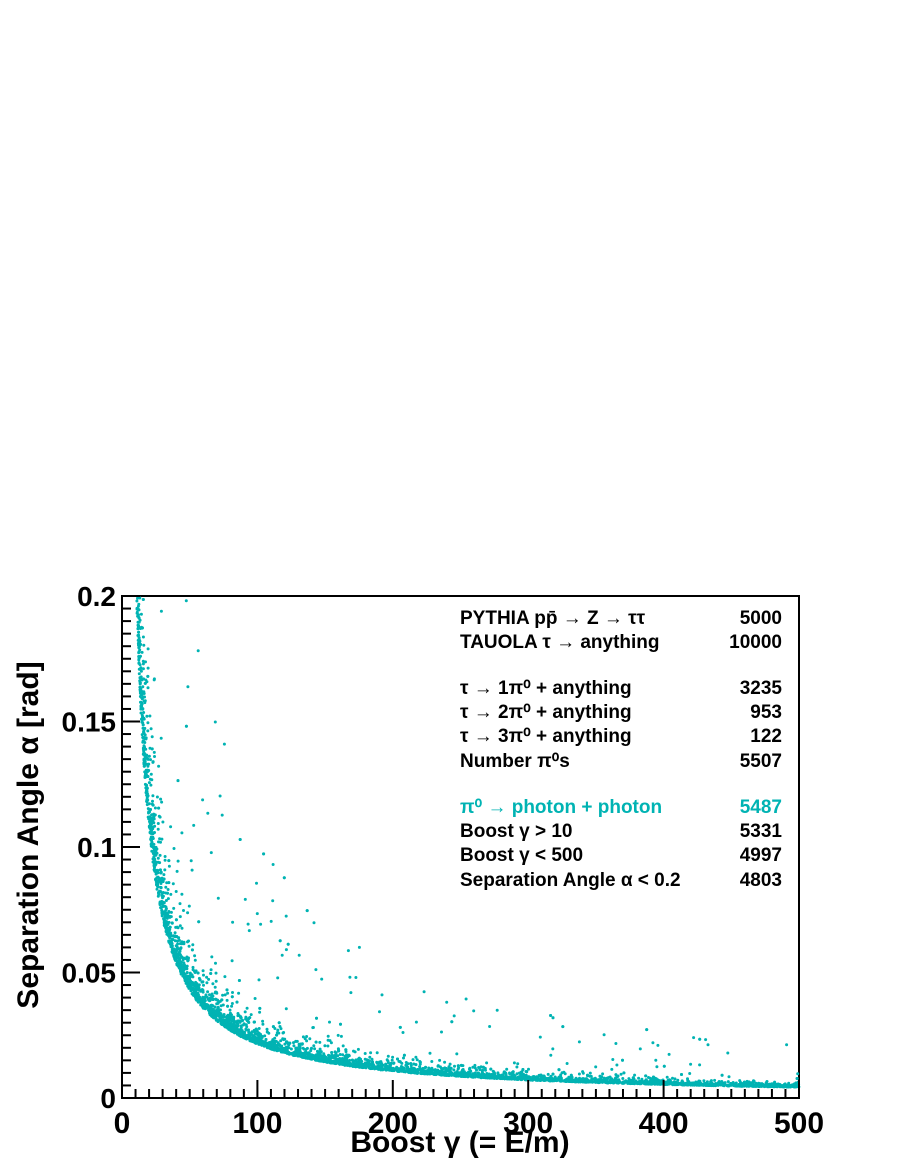 The image size is (900, 1164). Describe the element at coordinates (96, 847) in the screenshot. I see `y-tick-label: 0.1` at that location.